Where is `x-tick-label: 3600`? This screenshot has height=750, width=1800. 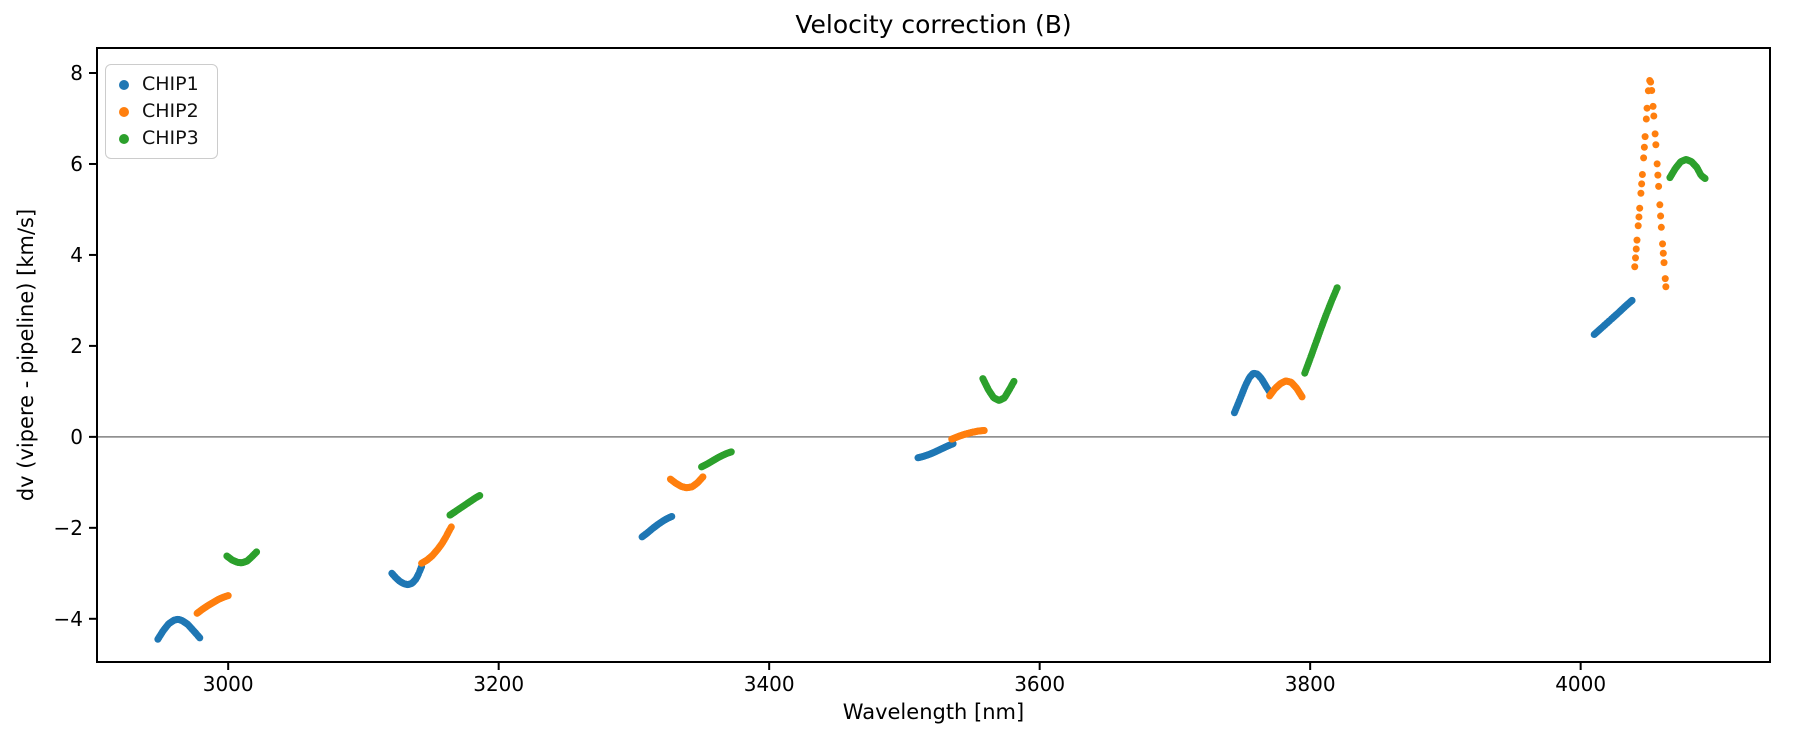 x-tick-label: 3600 is located at coordinates (1039, 684).